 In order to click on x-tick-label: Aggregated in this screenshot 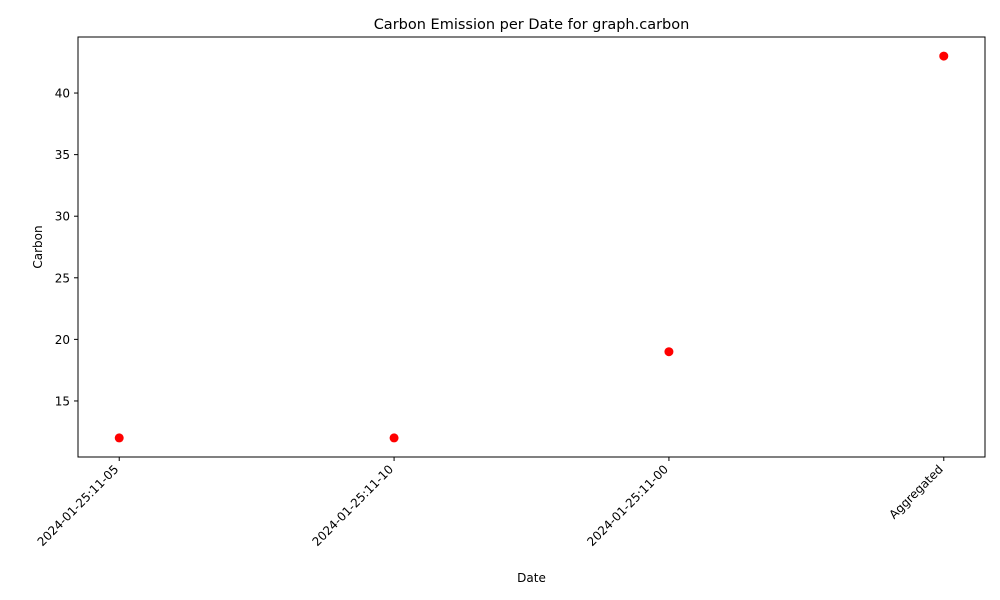, I will do `click(916, 492)`.